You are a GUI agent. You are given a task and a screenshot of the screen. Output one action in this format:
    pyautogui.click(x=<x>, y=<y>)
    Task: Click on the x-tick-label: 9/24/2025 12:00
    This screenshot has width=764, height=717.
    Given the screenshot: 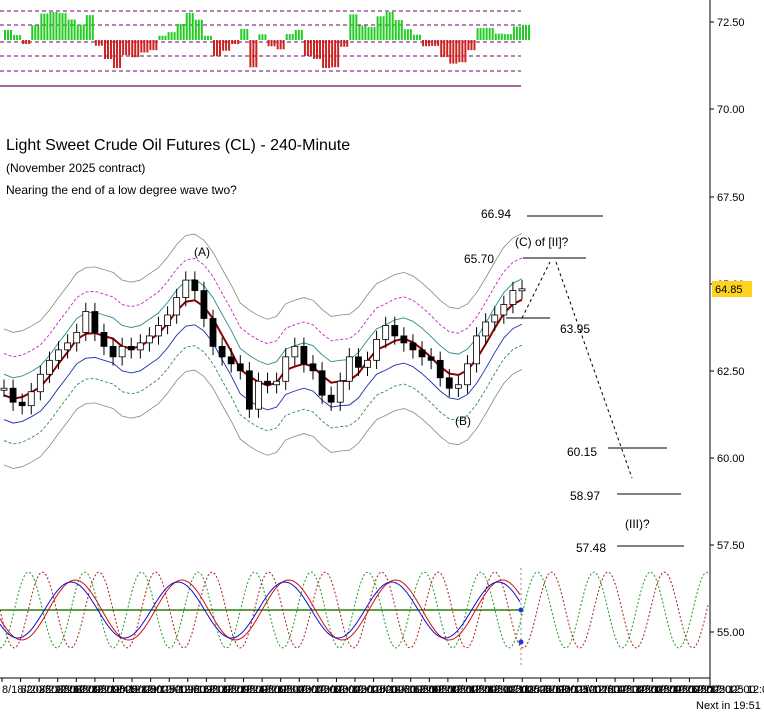 What is the action you would take?
    pyautogui.click(x=284, y=690)
    